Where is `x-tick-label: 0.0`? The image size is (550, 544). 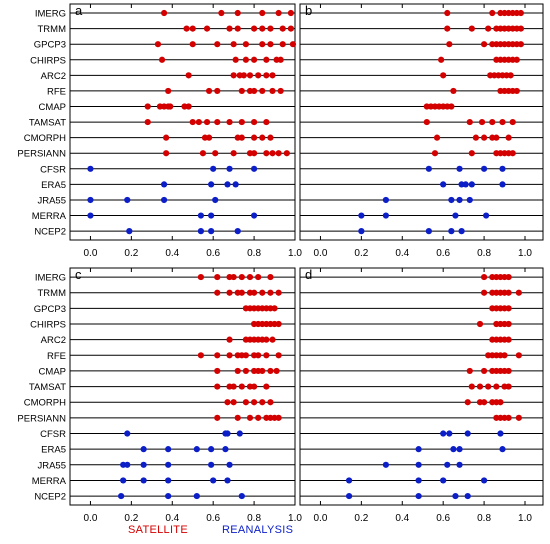
x-tick-label: 0.0 is located at coordinates (321, 518).